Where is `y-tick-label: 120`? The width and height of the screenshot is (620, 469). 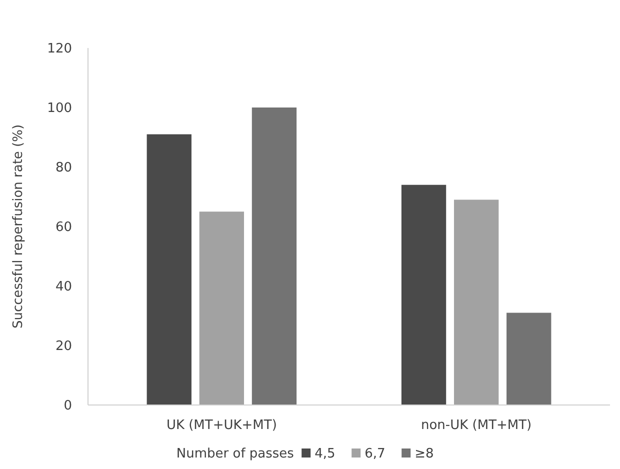 y-tick-label: 120 is located at coordinates (59, 49).